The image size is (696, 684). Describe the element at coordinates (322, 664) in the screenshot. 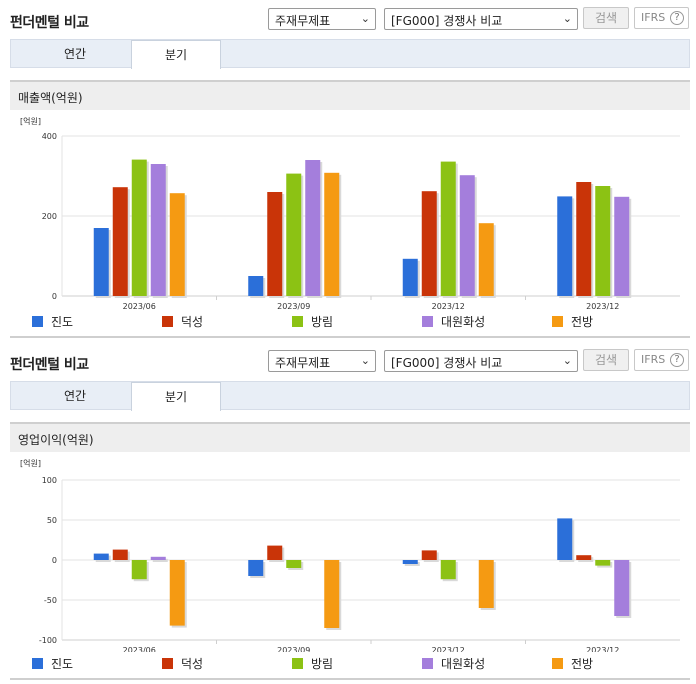

I see `legend-label: 방림` at that location.